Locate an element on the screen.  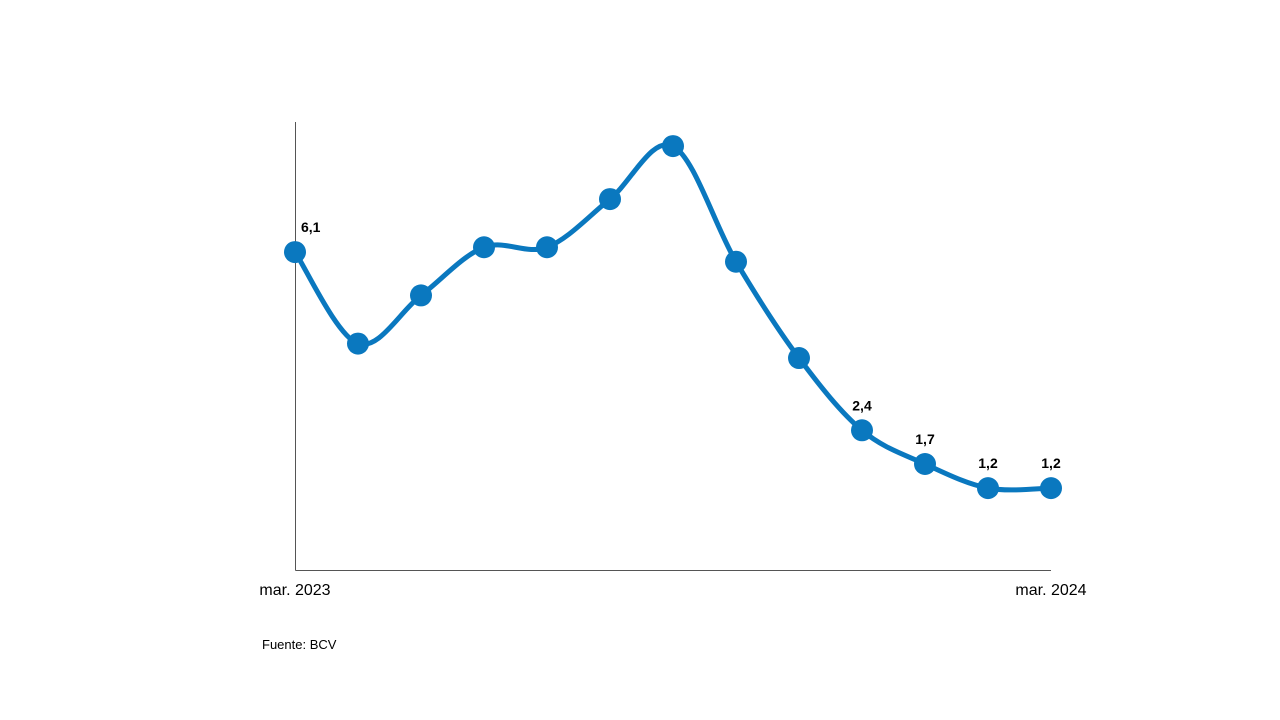
source-note: Fuente: BCV is located at coordinates (299, 644).